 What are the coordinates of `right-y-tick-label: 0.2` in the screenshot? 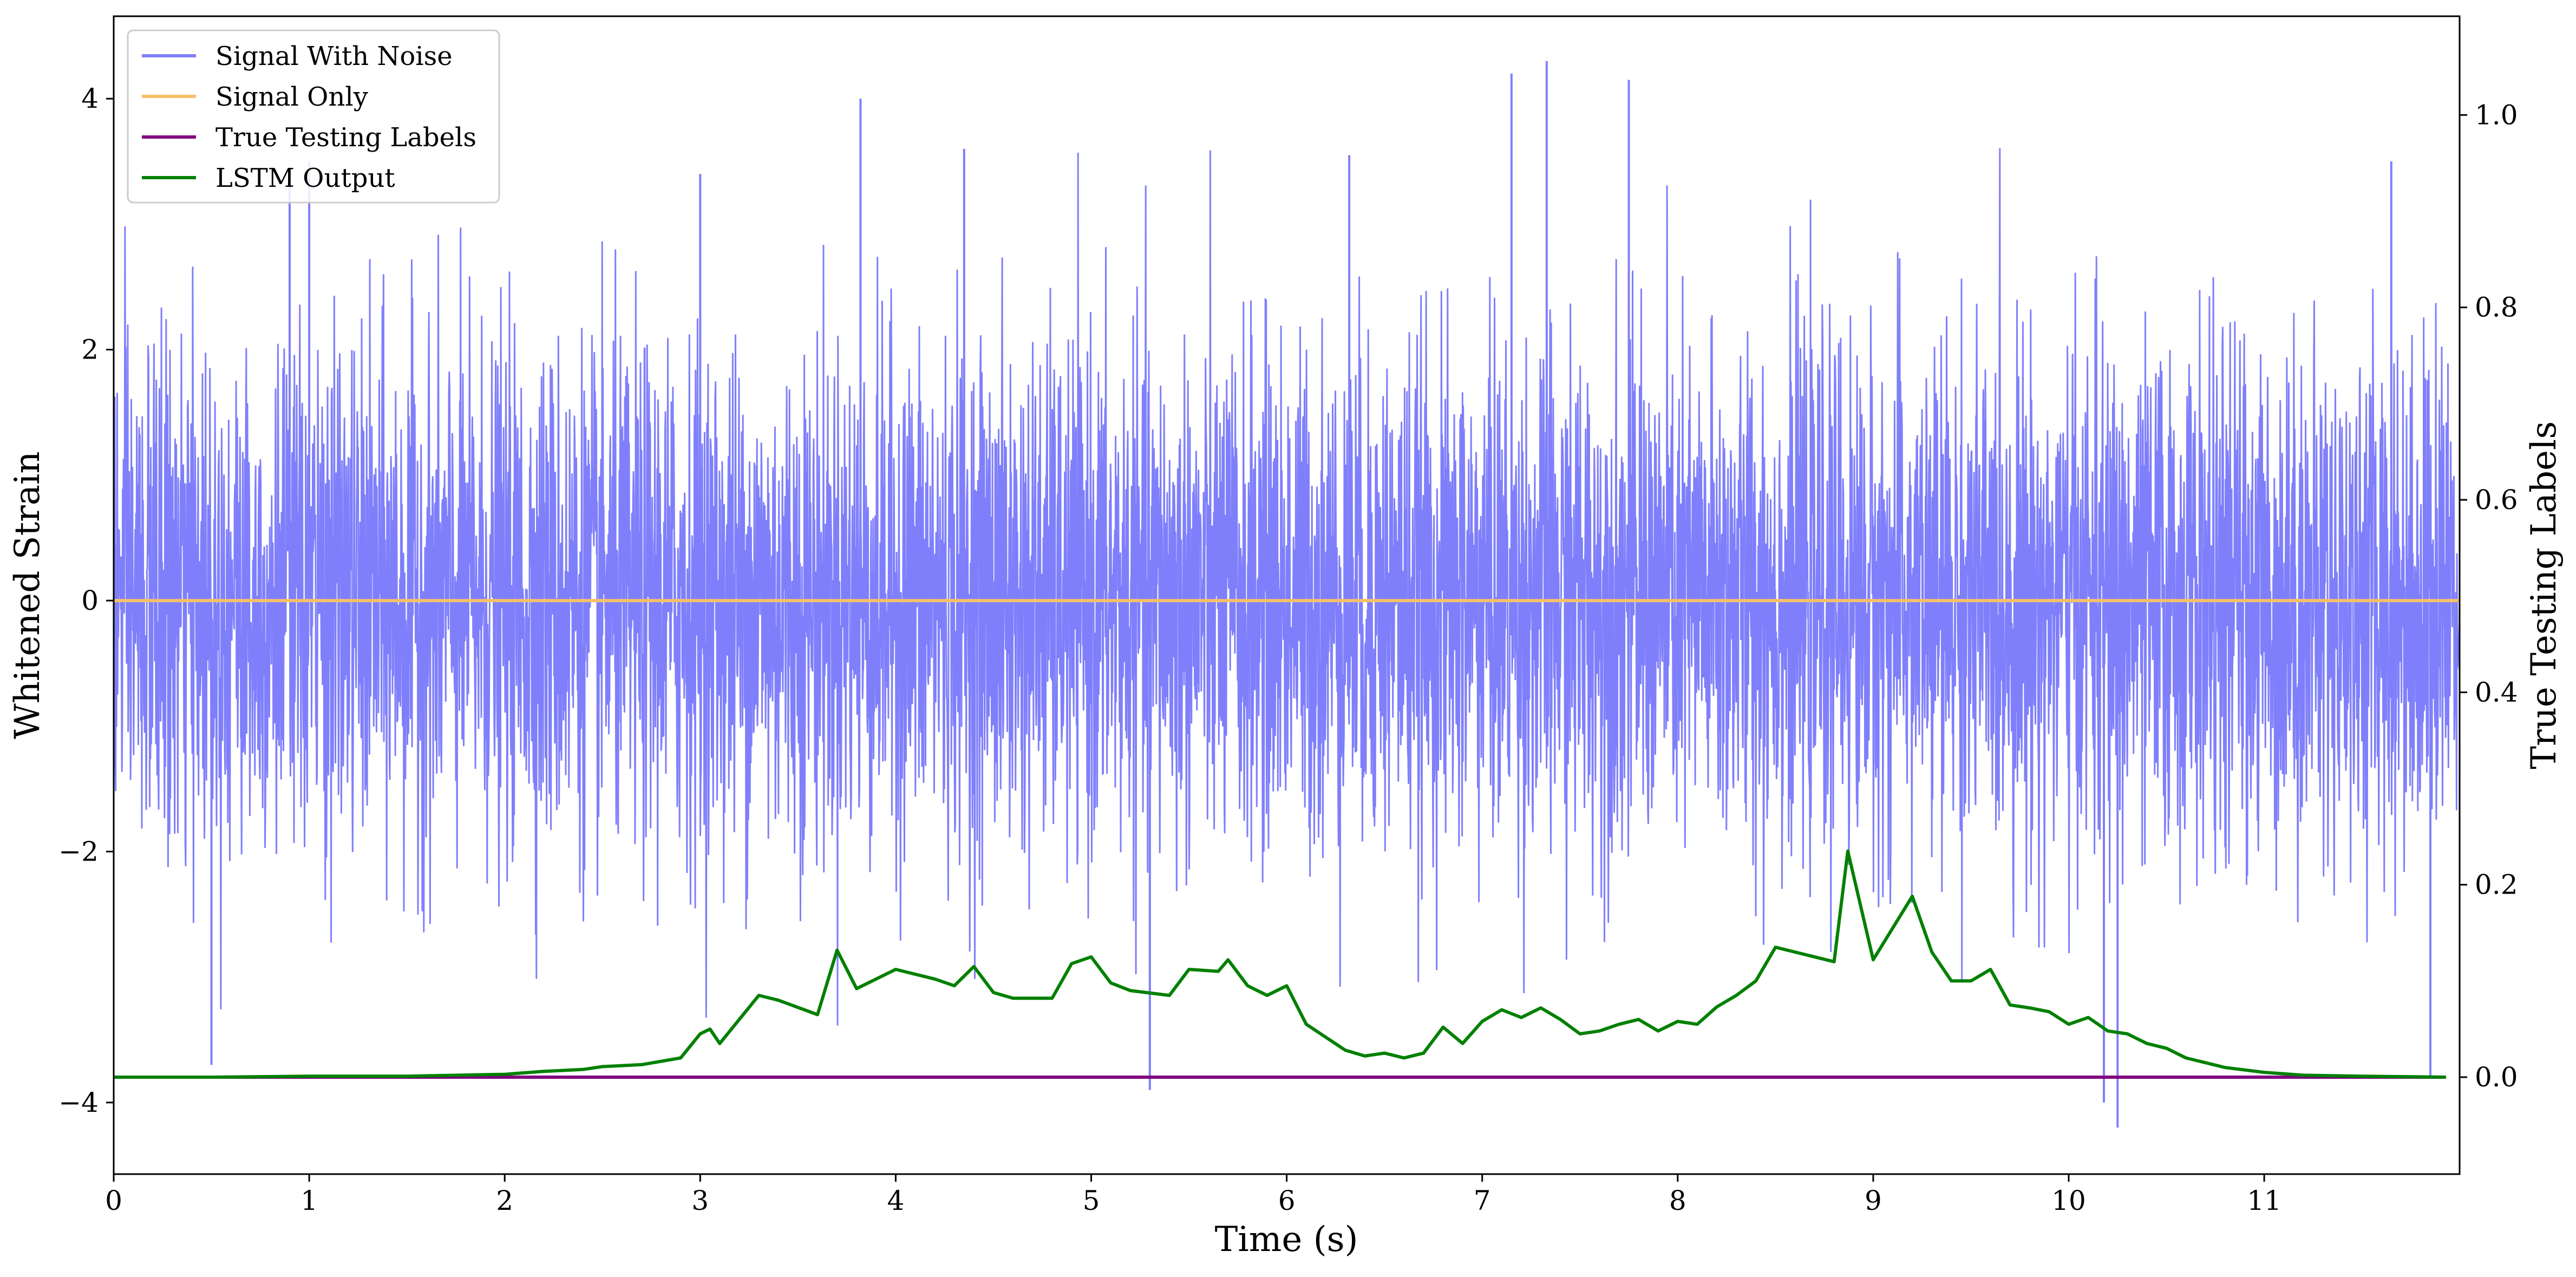 It's located at (2496, 885).